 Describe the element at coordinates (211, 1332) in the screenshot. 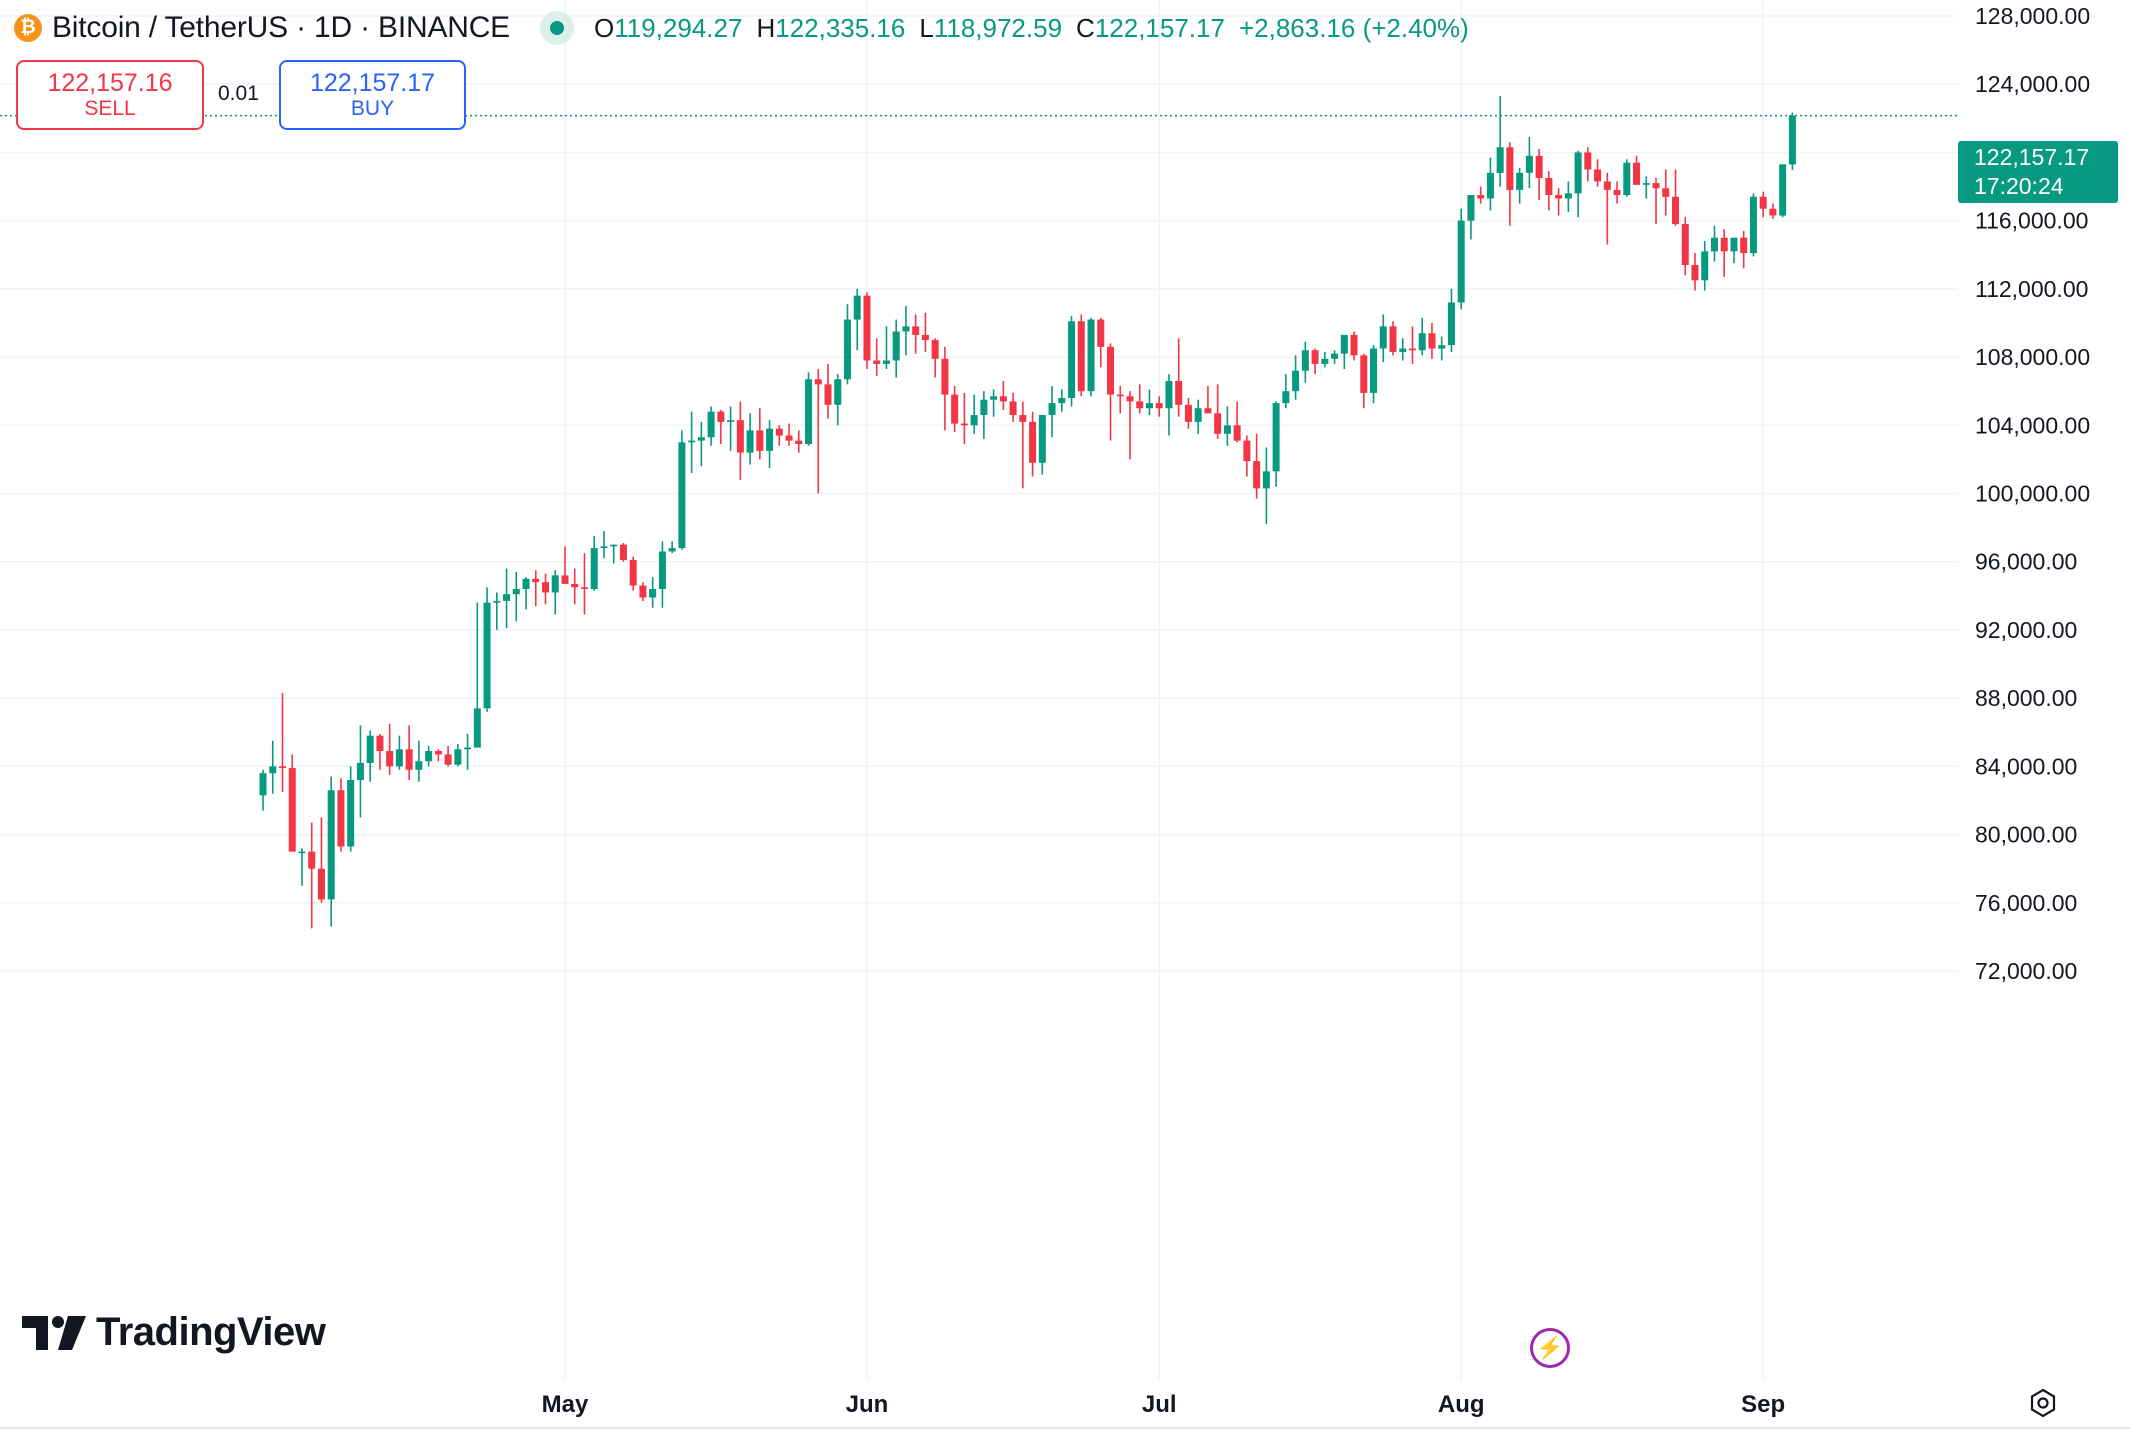

I see `tradingview-logo-text: TradingView` at that location.